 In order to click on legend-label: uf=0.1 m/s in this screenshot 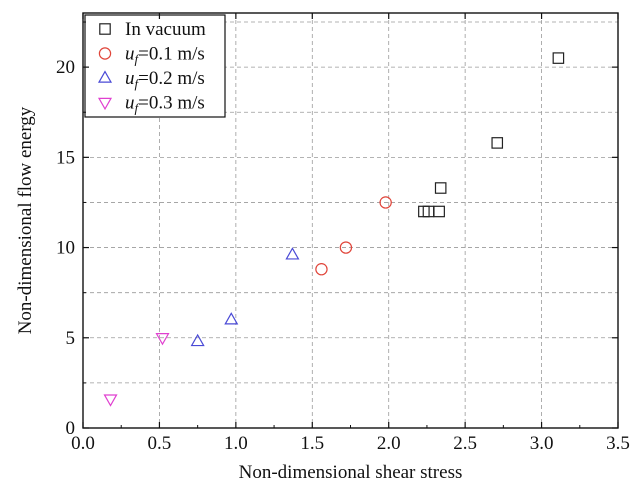, I will do `click(165, 55)`.